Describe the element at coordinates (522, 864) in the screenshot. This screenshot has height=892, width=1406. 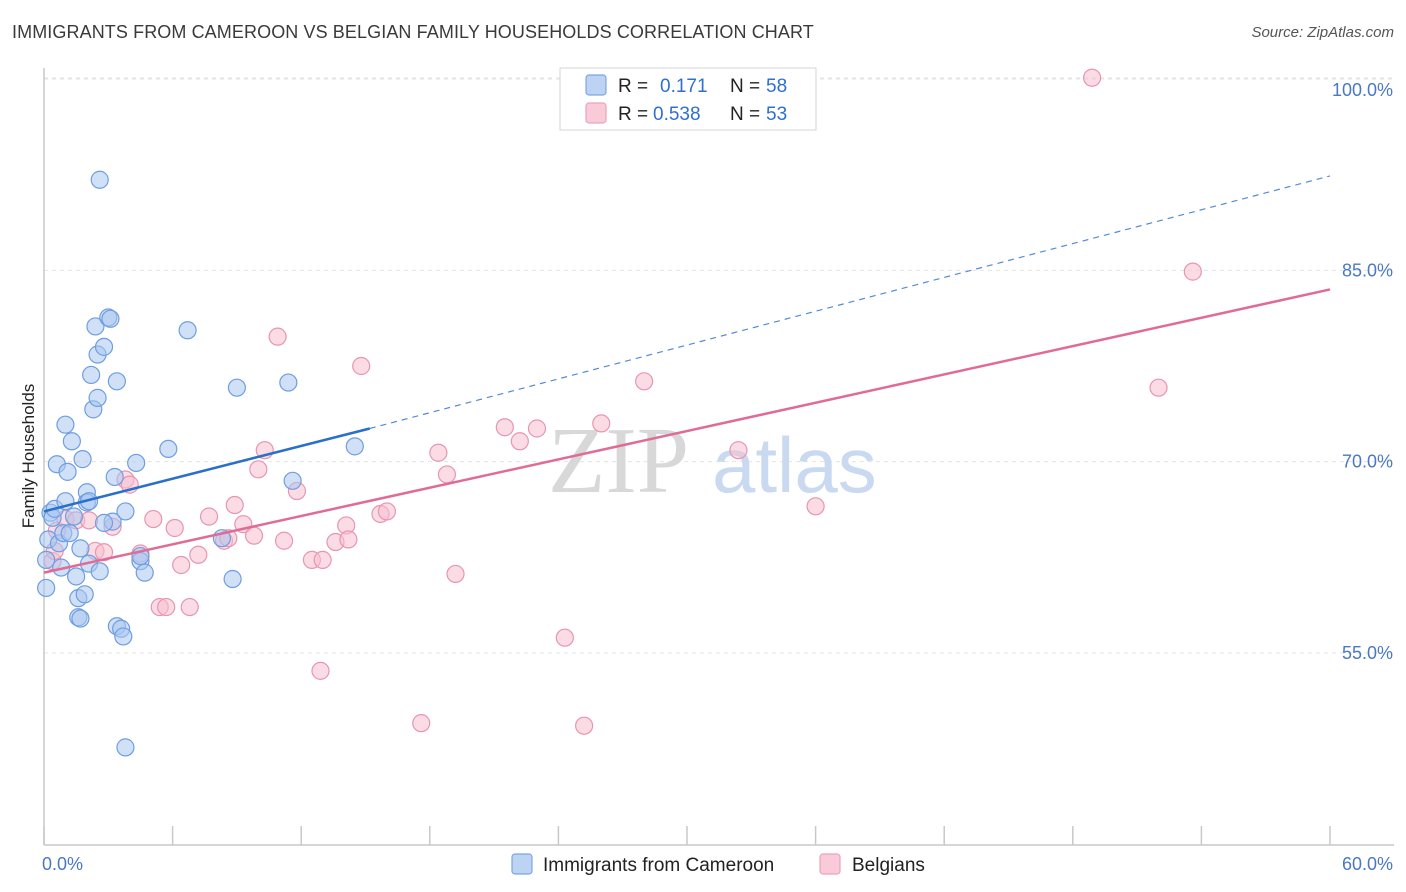
I see `bottom-legend-swatch-blue` at that location.